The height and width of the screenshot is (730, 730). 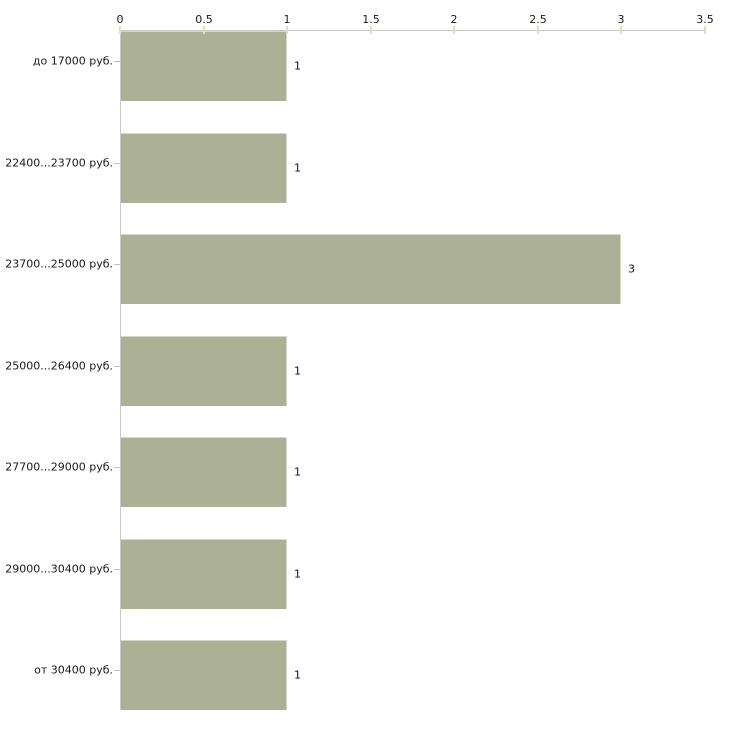 What do you see at coordinates (631, 269) in the screenshot?
I see `value-label: 3` at bounding box center [631, 269].